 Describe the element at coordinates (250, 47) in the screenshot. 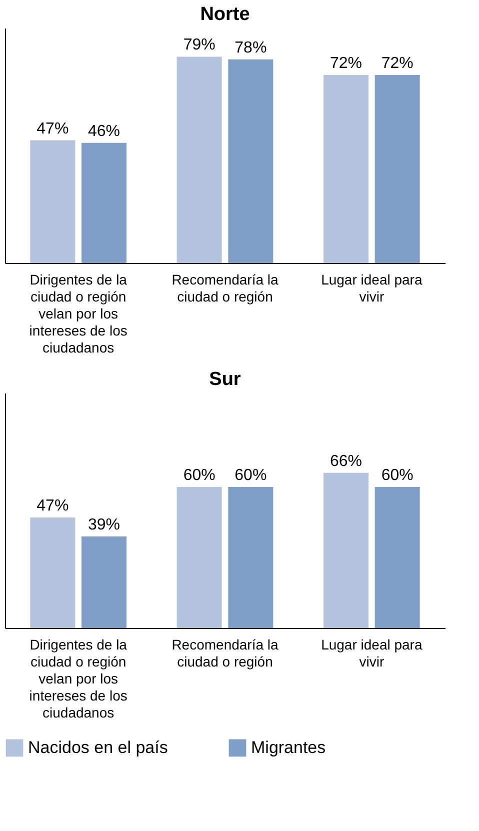

I see `data-label: 78%` at that location.